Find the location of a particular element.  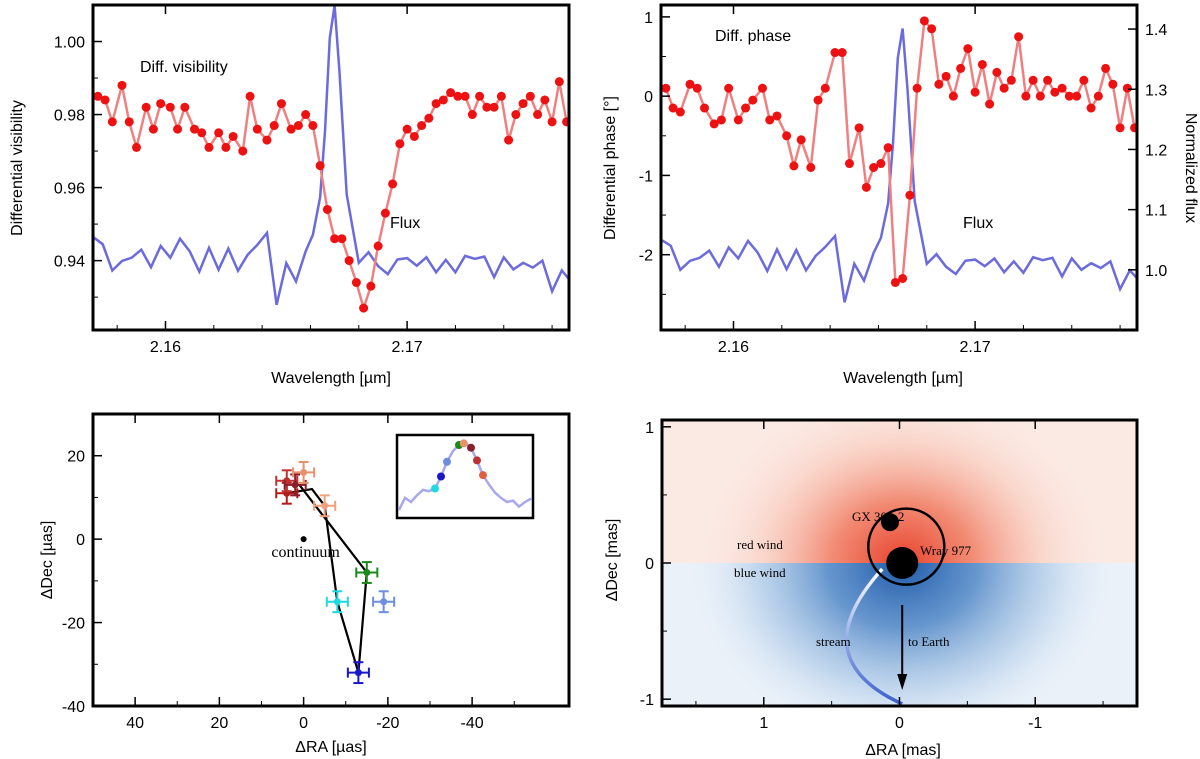

companion-label: GX 301-2 is located at coordinates (878, 516).